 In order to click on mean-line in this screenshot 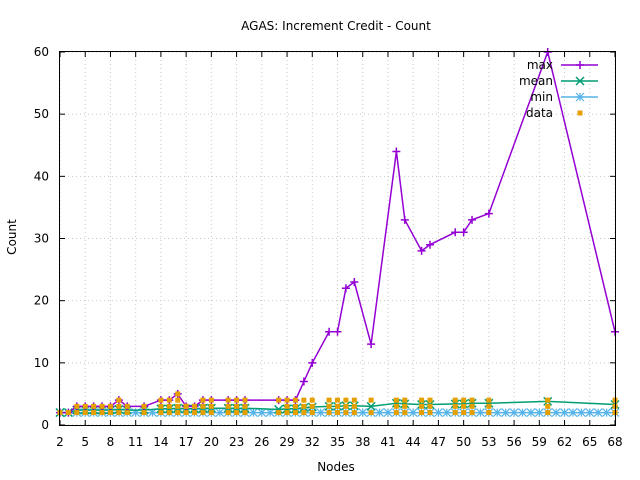, I will do `click(338, 407)`.